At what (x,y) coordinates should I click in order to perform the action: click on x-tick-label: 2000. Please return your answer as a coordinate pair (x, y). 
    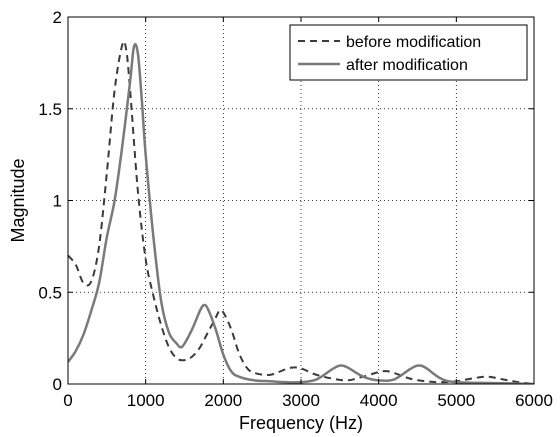
    Looking at the image, I should click on (223, 400).